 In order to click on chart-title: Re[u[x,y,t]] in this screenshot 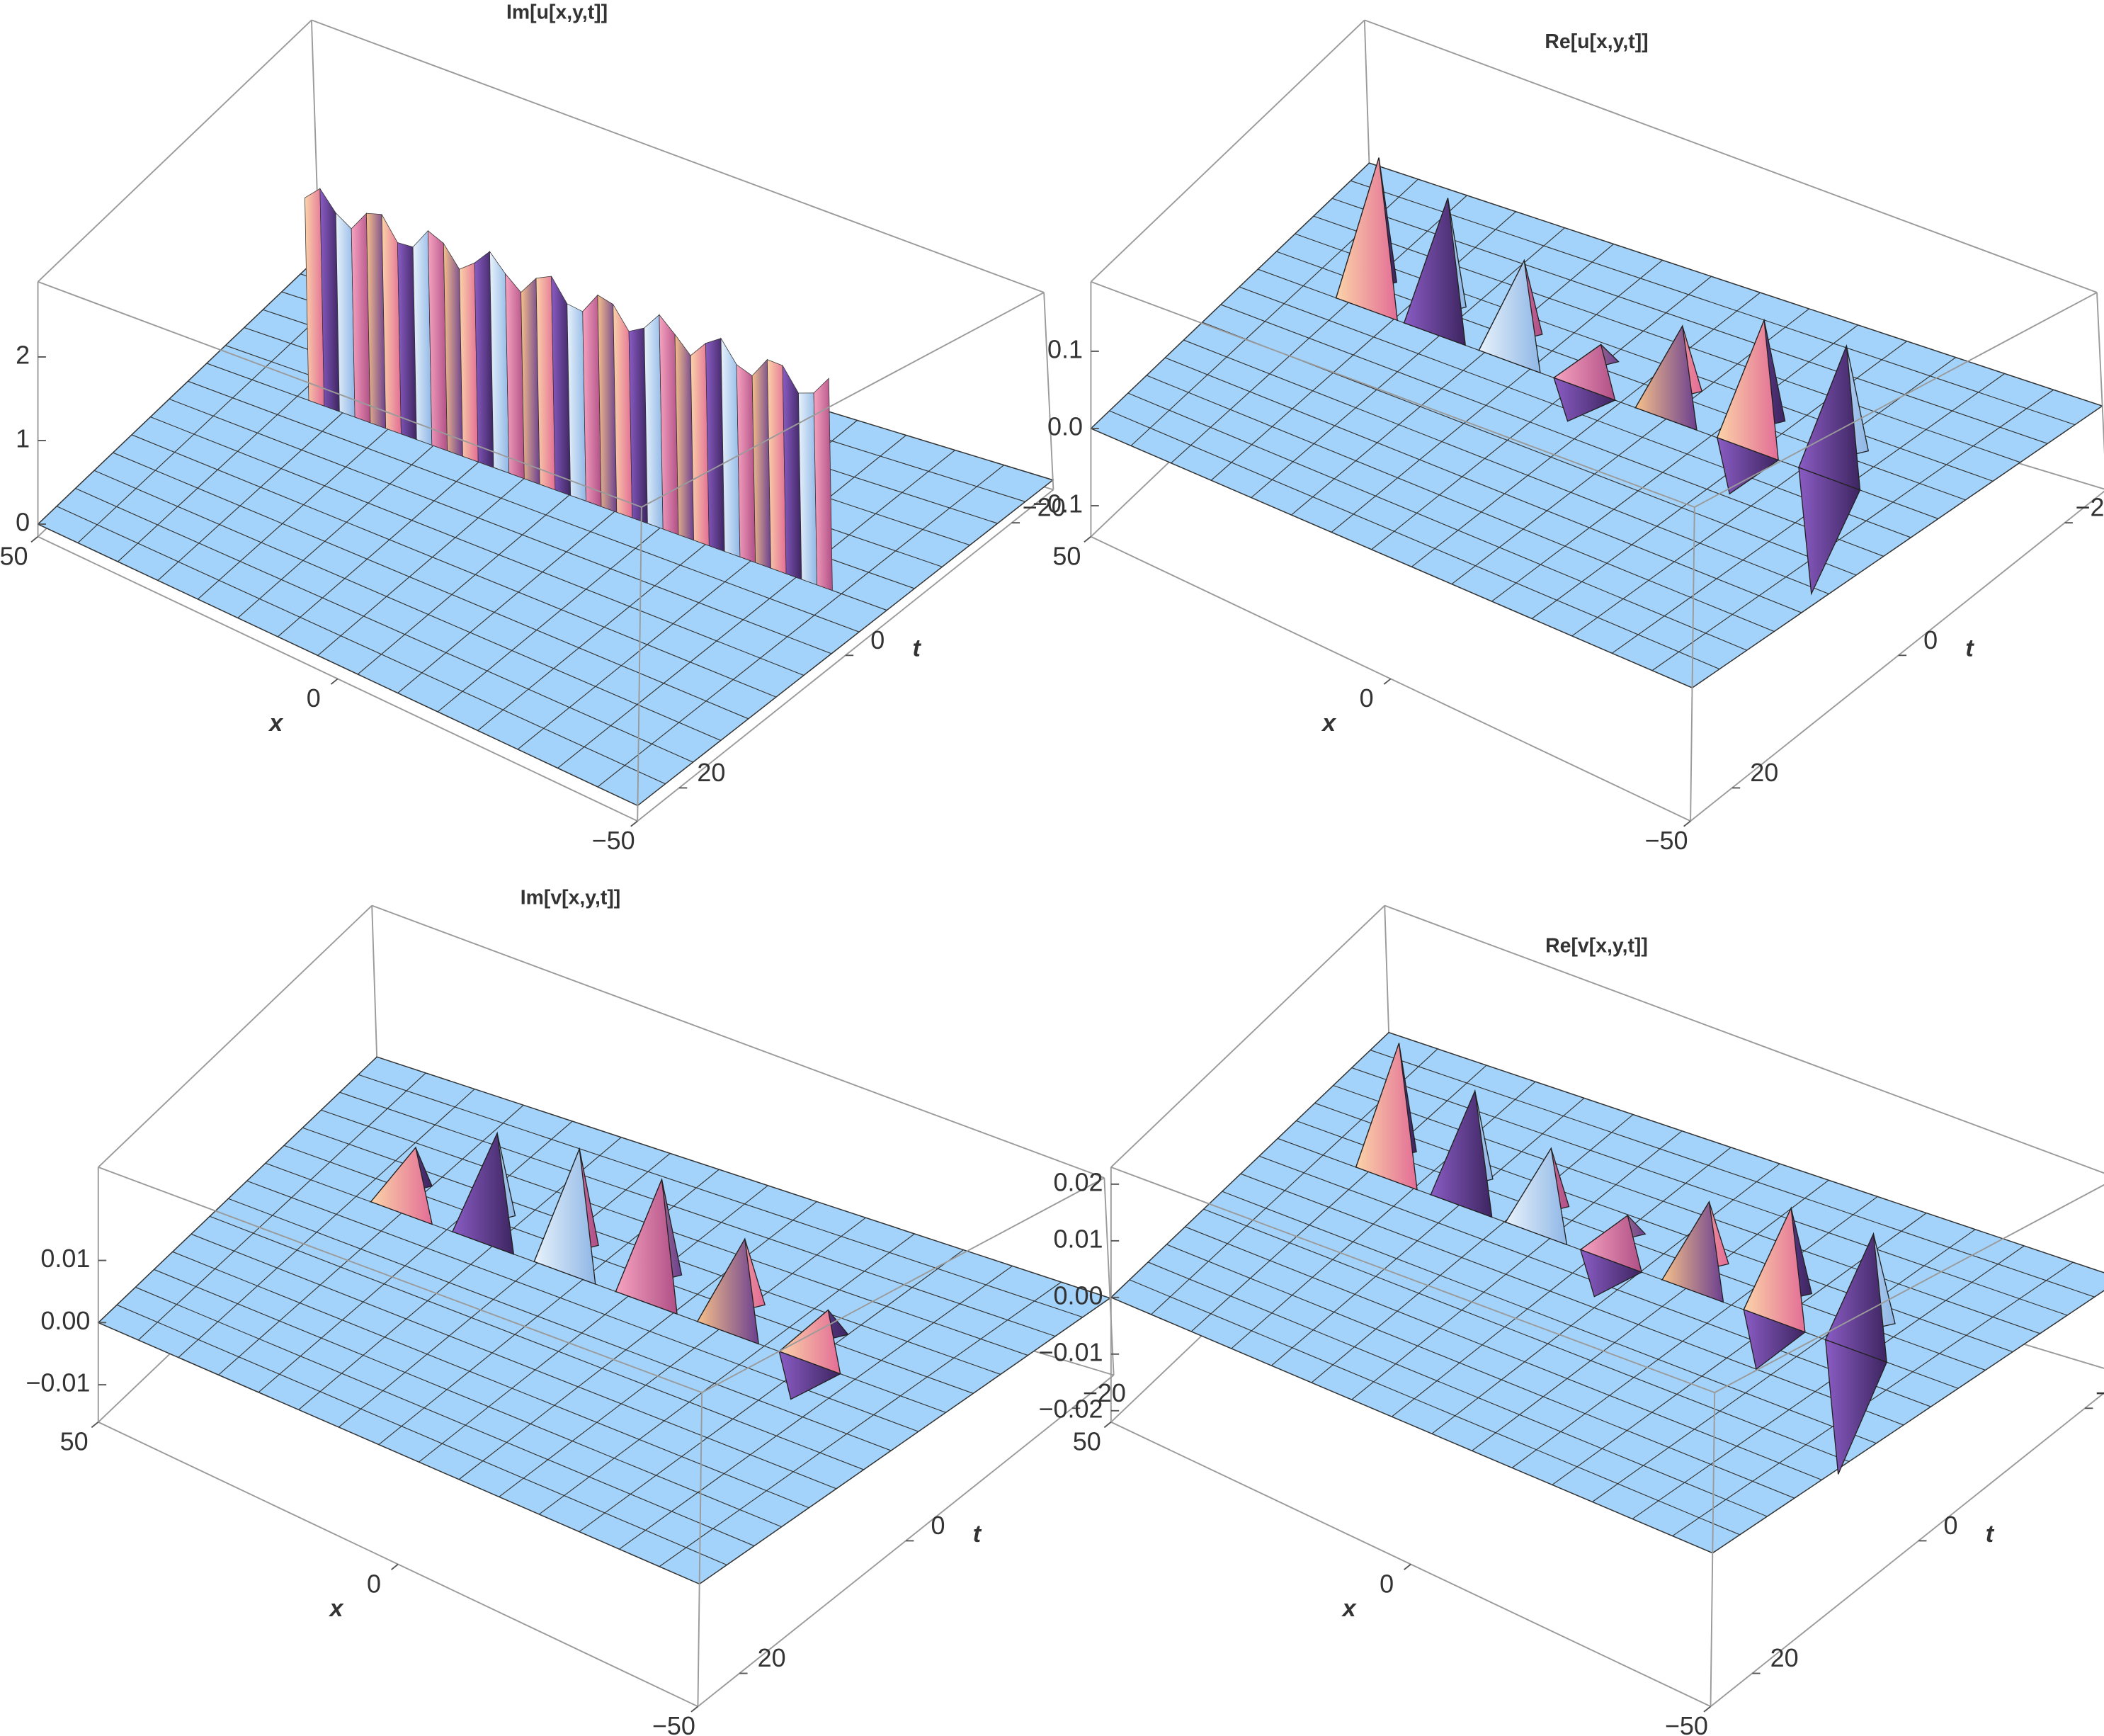, I will do `click(1596, 41)`.